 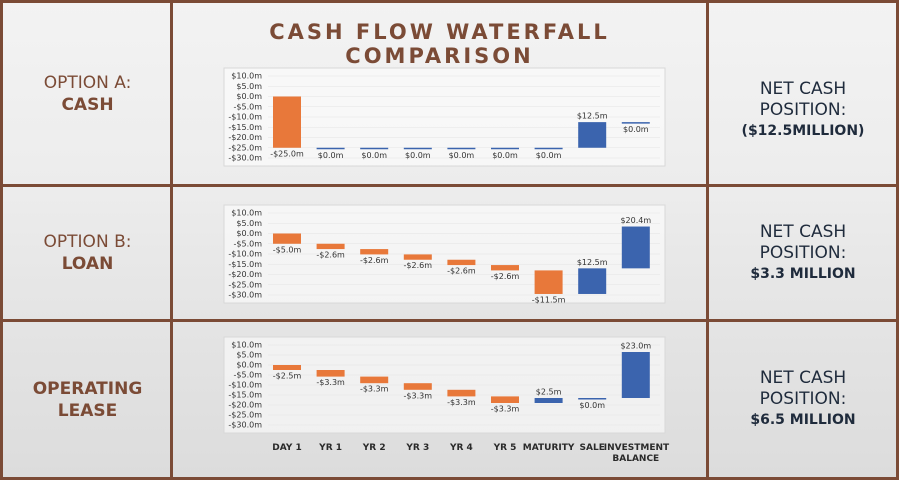 What do you see at coordinates (803, 110) in the screenshot?
I see `net-position: NET CASH POSITION: ($12.5MILLION)` at bounding box center [803, 110].